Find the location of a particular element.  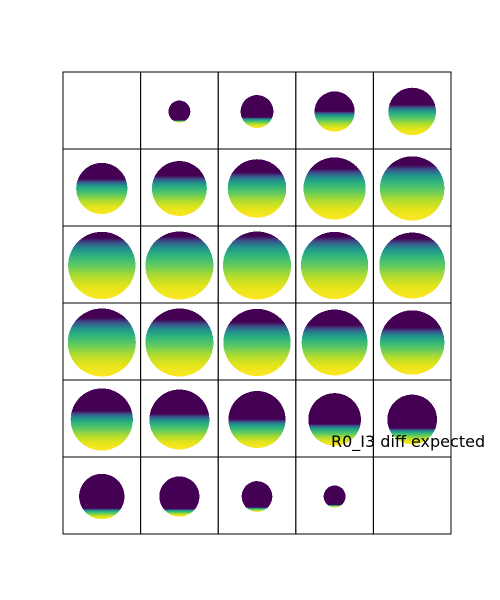

overlay-label: R0_I3 diff expected is located at coordinates (408, 441).